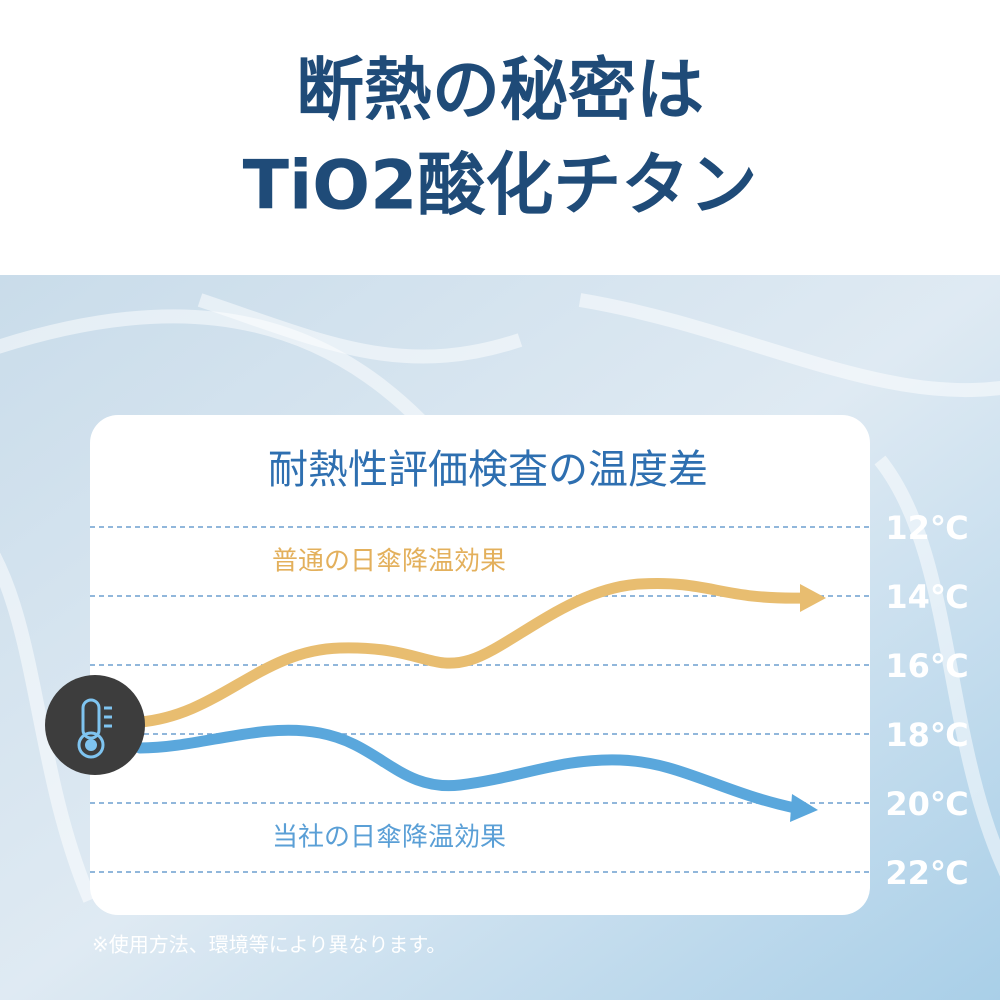 This screenshot has height=1004, width=1000. Describe the element at coordinates (500, 186) in the screenshot. I see `title-line: TiO2酸化チタン` at that location.